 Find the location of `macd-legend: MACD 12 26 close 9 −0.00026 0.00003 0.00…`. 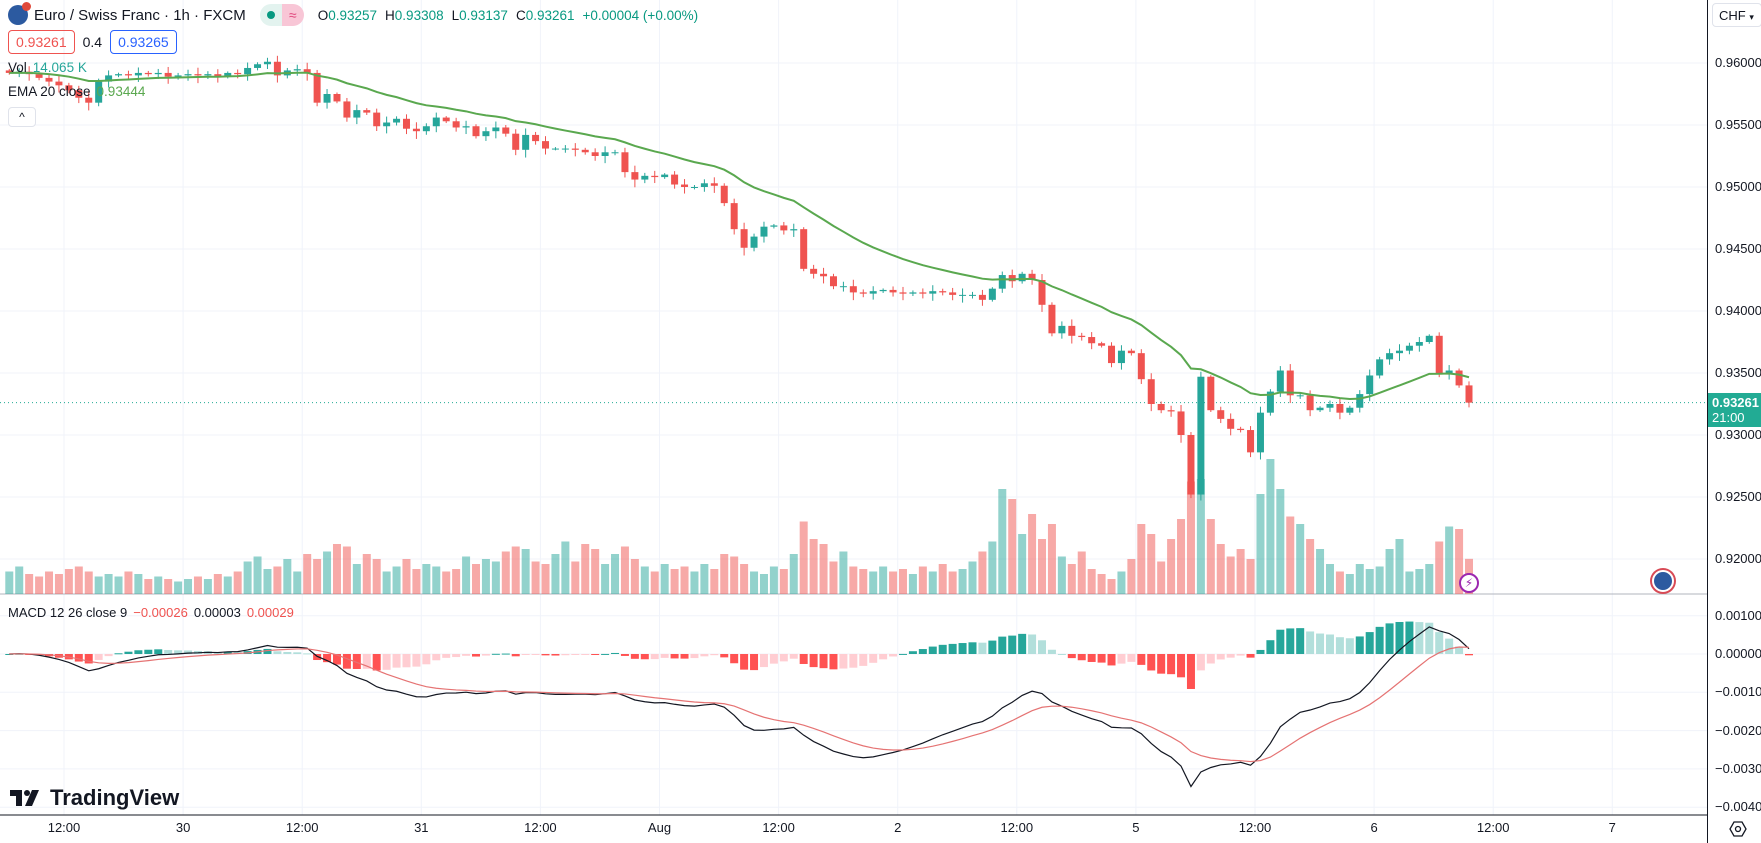

macd-legend: MACD 12 26 close 9 −0.00026 0.00003 0.00… is located at coordinates (151, 612).